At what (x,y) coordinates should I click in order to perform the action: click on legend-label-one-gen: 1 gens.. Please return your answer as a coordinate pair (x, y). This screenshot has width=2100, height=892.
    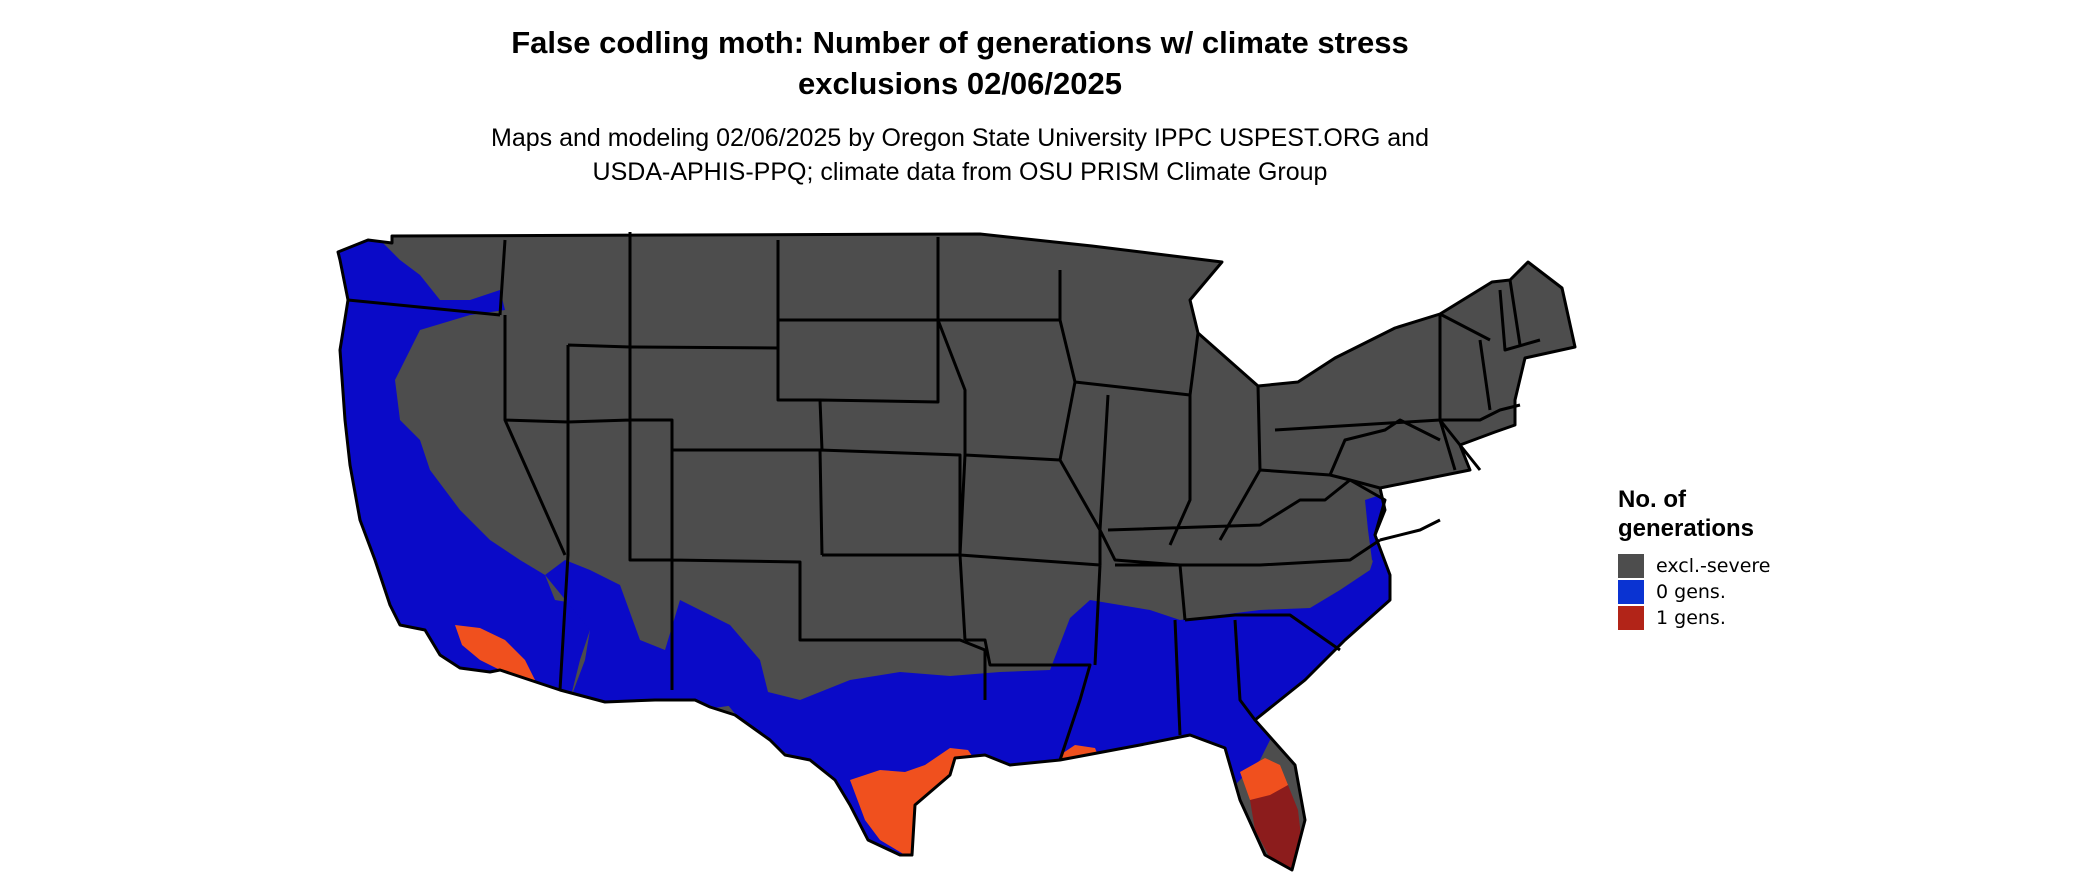
    Looking at the image, I should click on (1691, 618).